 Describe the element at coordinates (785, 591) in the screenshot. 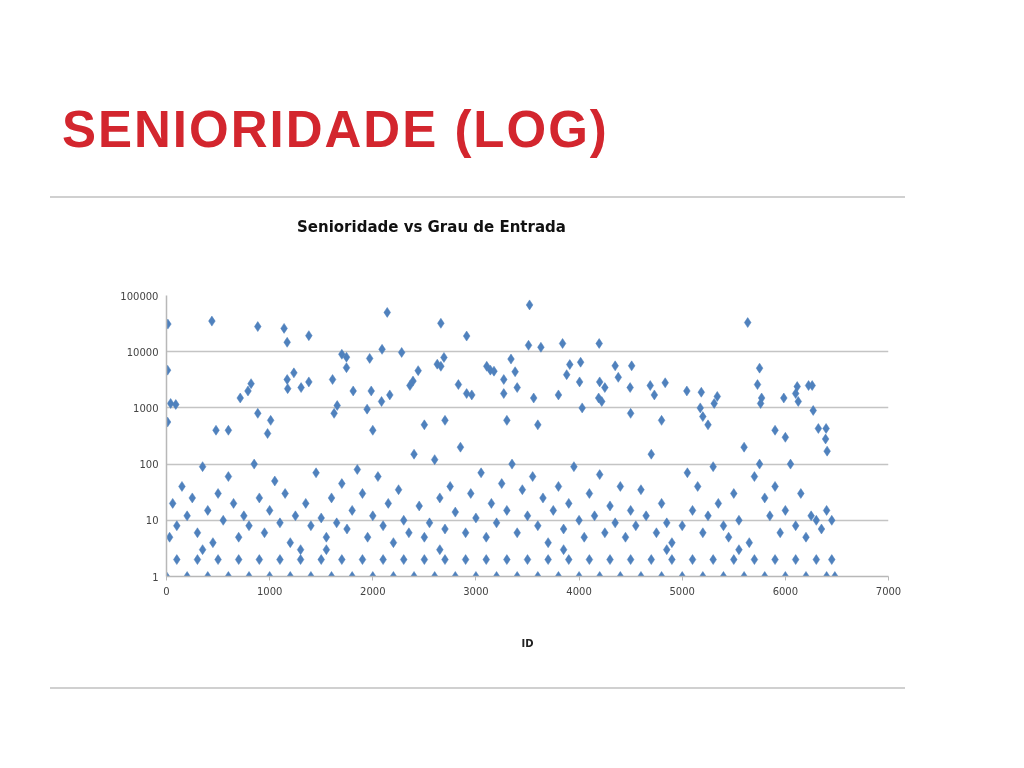

I see `x-tick-label: 6000` at that location.